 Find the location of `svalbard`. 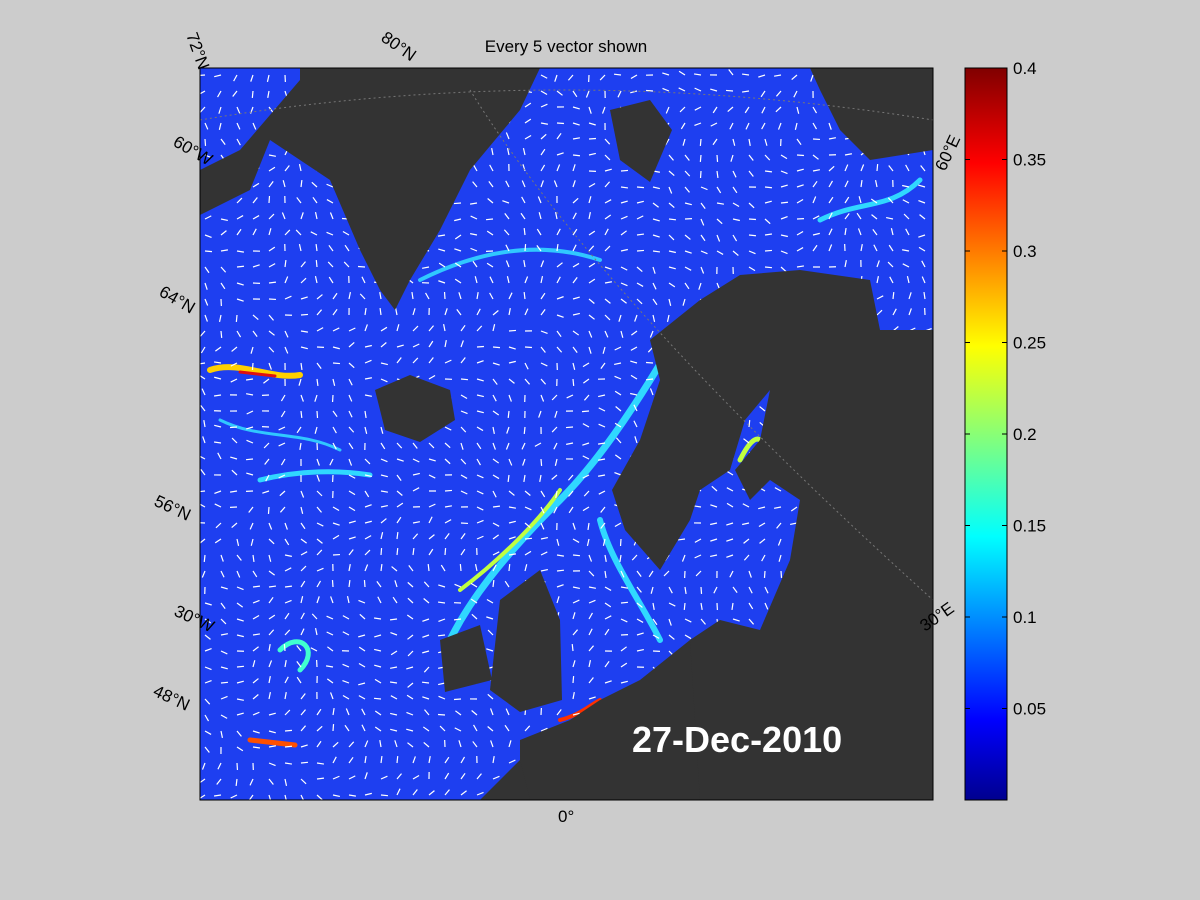

svalbard is located at coordinates (641, 141).